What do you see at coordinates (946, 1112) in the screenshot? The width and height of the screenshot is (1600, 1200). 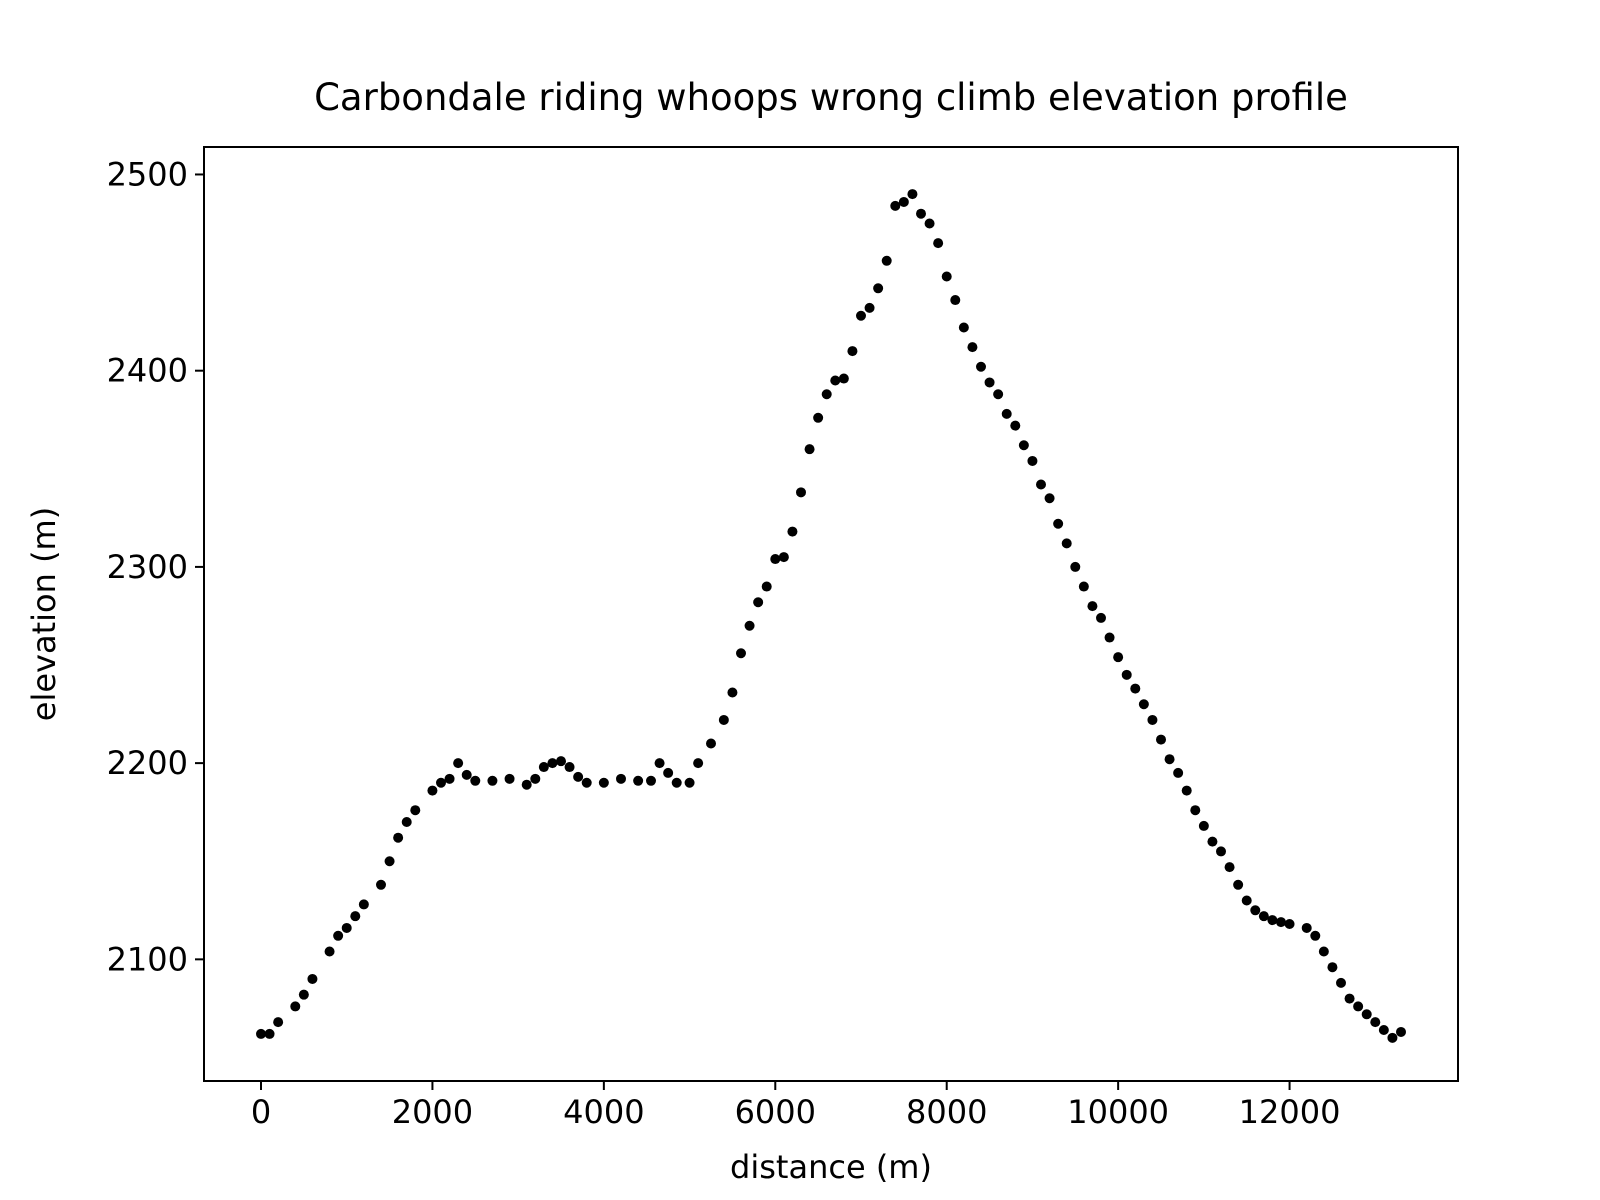 I see `x-tick-label: 8000` at bounding box center [946, 1112].